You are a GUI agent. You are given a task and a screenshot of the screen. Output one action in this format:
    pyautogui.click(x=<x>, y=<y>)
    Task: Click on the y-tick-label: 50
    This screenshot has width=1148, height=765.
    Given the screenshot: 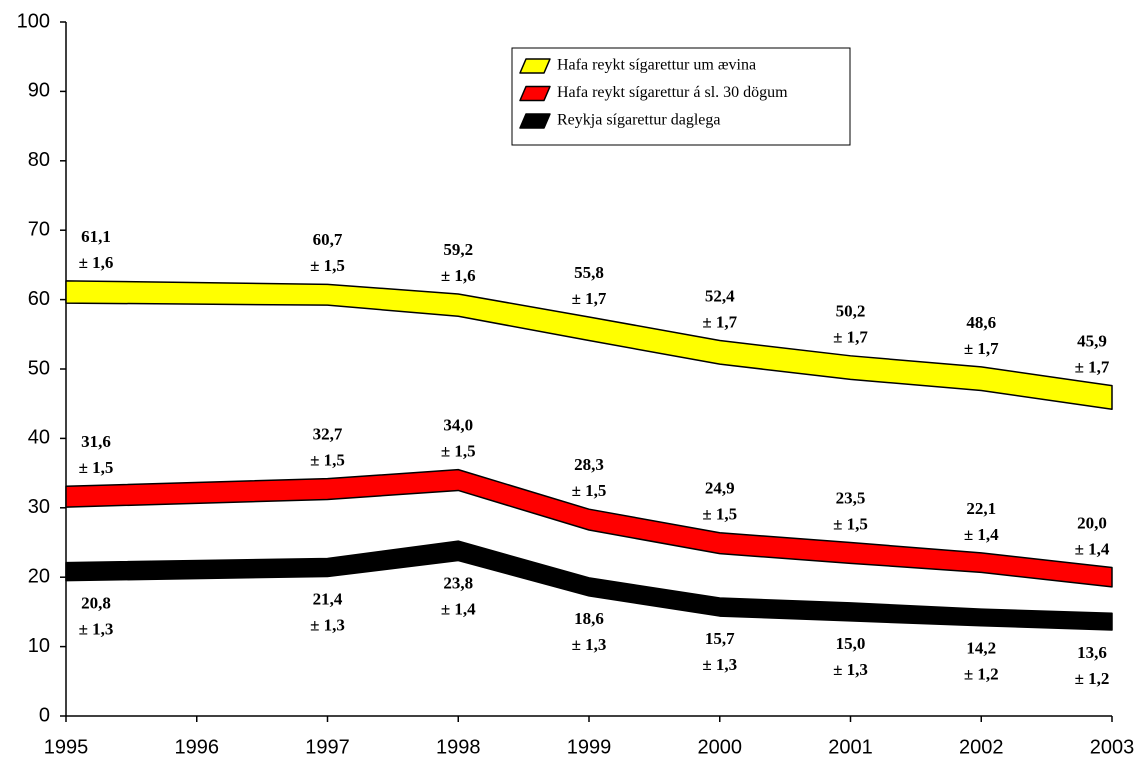 What is the action you would take?
    pyautogui.click(x=39, y=368)
    